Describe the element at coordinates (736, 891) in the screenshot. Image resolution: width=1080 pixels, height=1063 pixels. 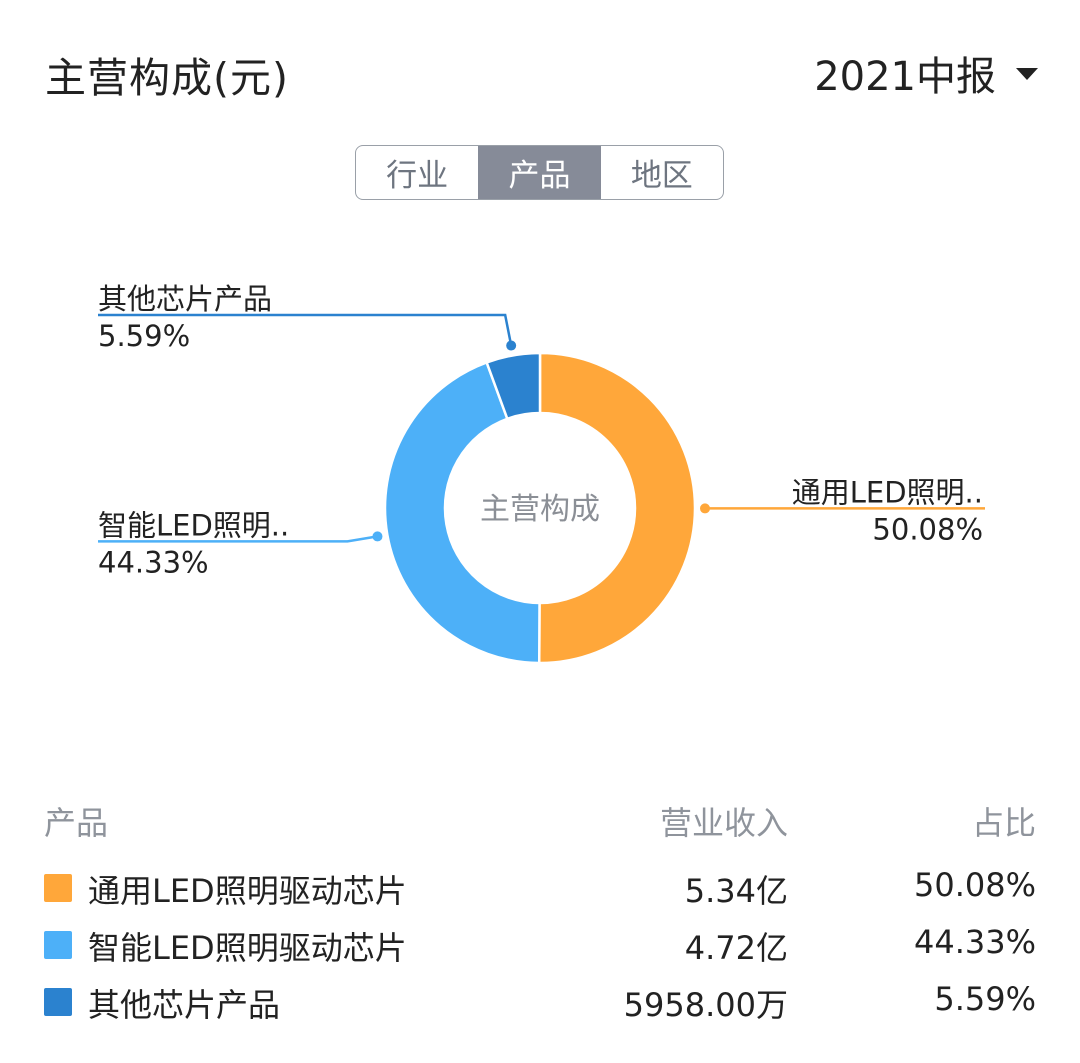
I see `row-revenue: 5.34亿` at that location.